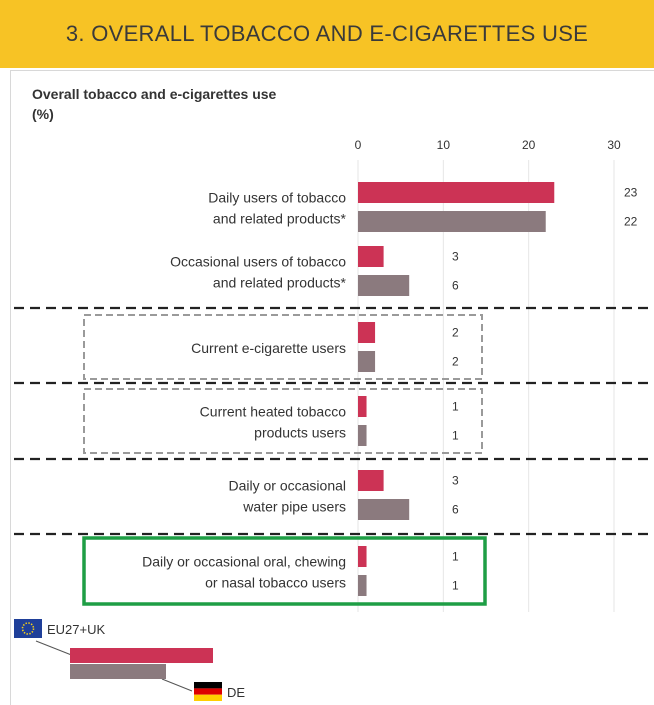 Image resolution: width=654 pixels, height=705 pixels. What do you see at coordinates (284, 571) in the screenshot?
I see `highlight-box` at bounding box center [284, 571].